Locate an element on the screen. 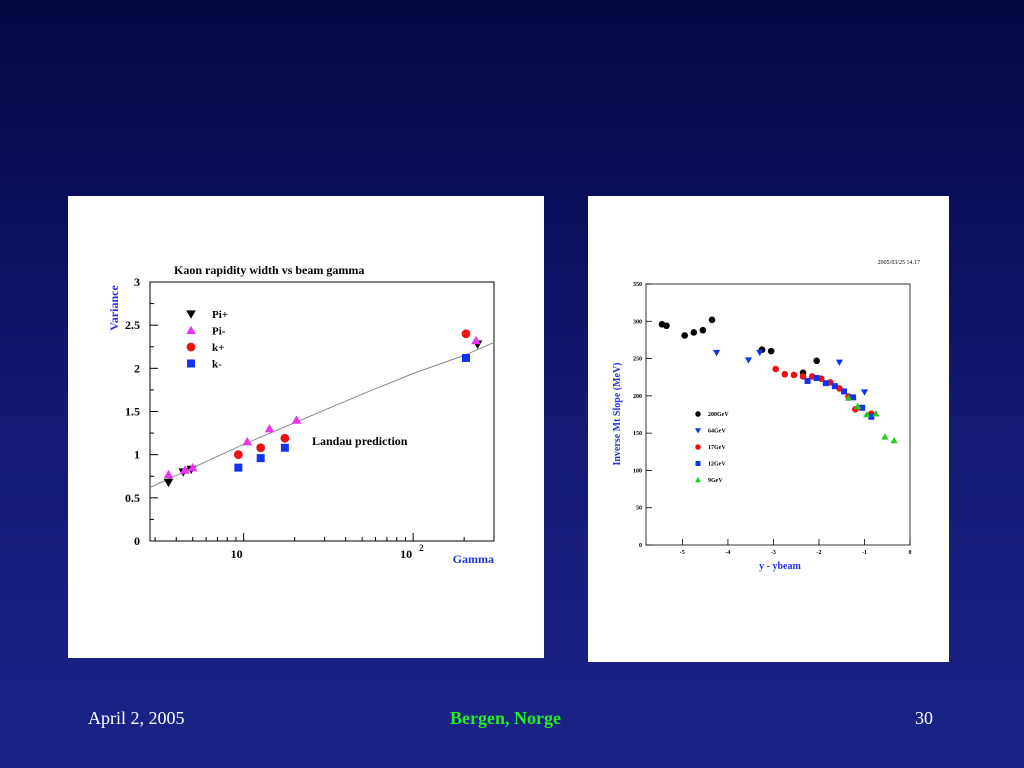 The width and height of the screenshot is (1024, 768). x-tick-label: 0 is located at coordinates (910, 553).